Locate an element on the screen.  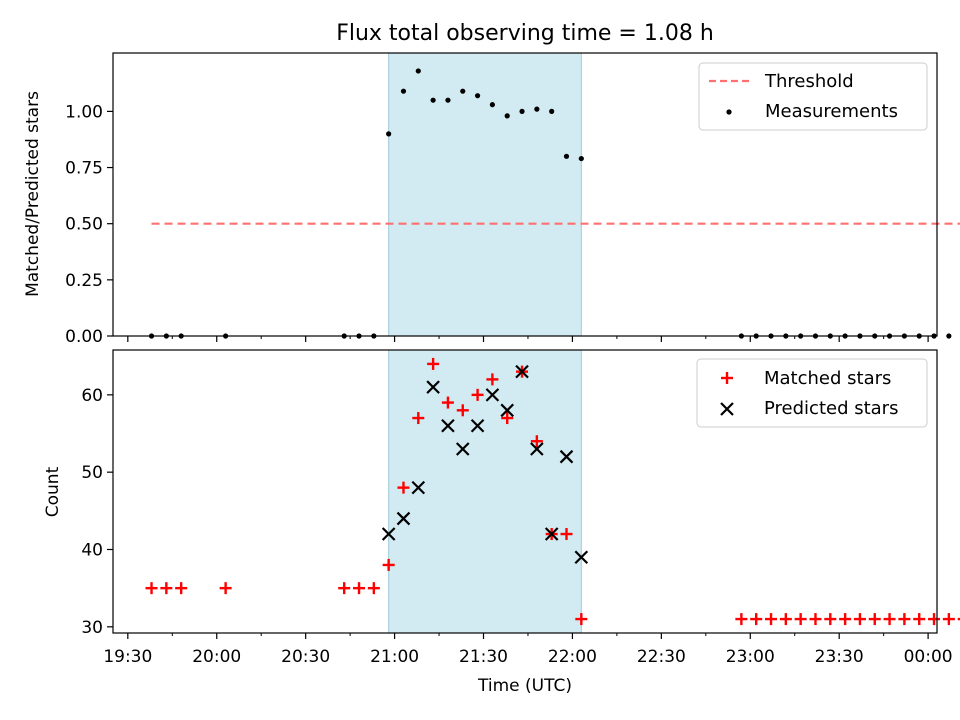
top-ytick-label: 0.75 is located at coordinates (84, 169).